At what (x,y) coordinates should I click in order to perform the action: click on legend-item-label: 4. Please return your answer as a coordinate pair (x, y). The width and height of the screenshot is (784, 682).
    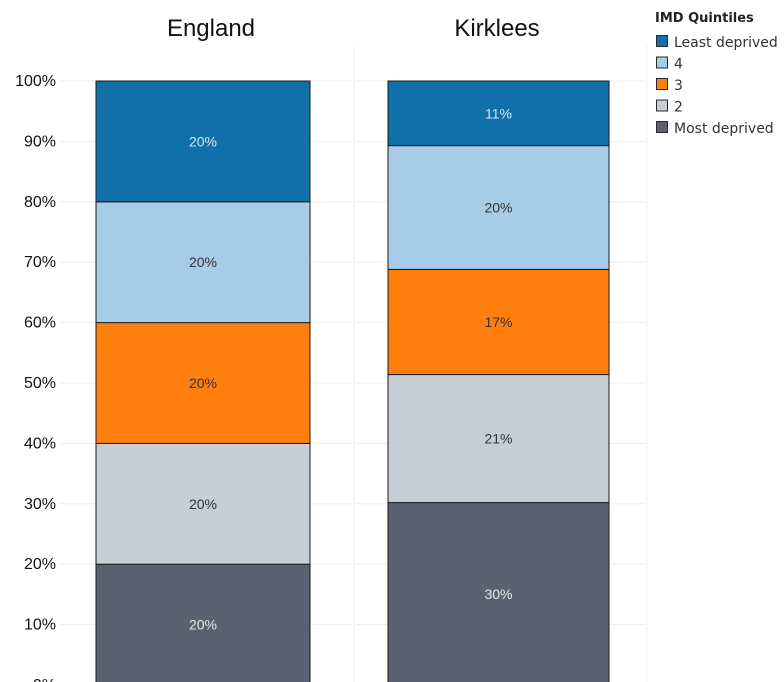
    Looking at the image, I should click on (678, 65).